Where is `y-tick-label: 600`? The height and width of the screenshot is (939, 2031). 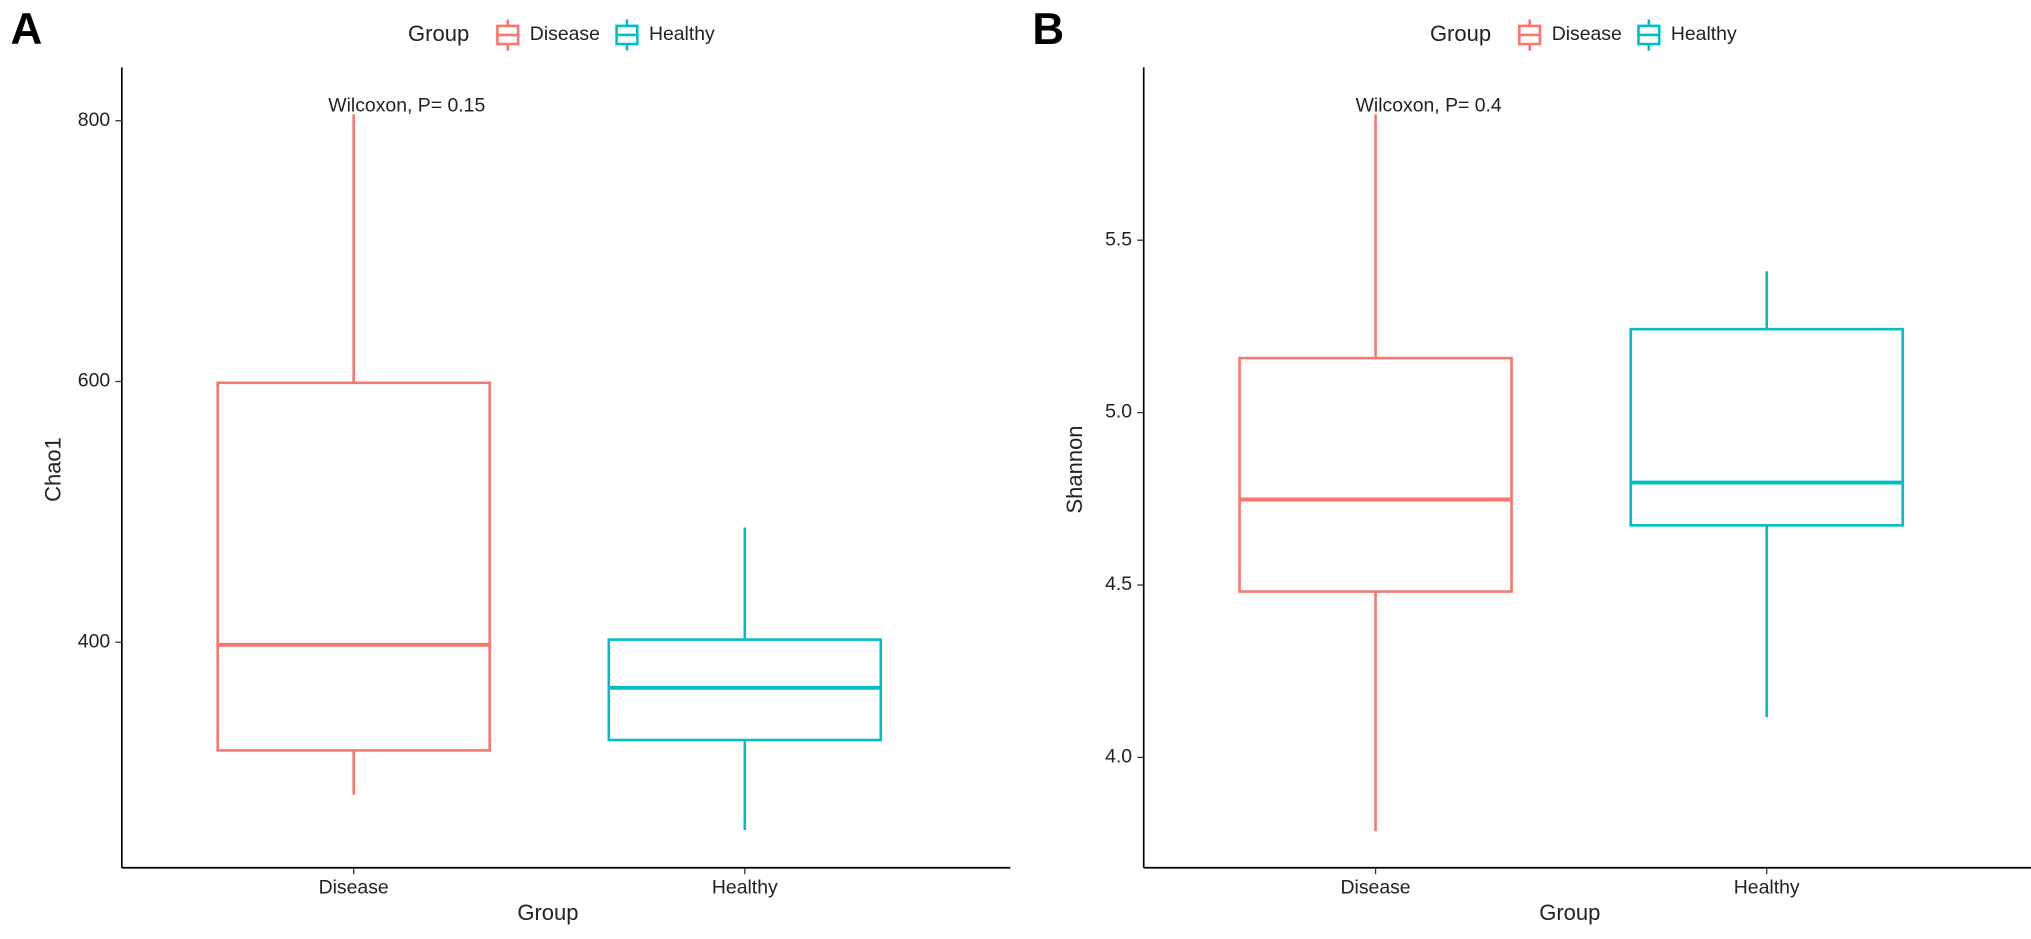 y-tick-label: 600 is located at coordinates (94, 381).